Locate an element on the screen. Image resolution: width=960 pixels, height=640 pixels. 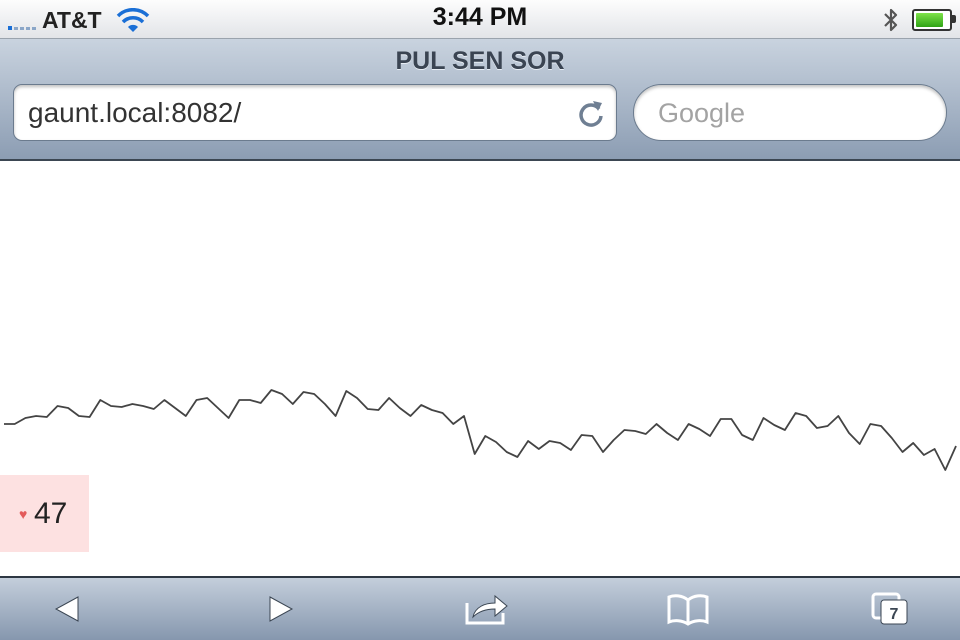
pulse-chart is located at coordinates (480, 430).